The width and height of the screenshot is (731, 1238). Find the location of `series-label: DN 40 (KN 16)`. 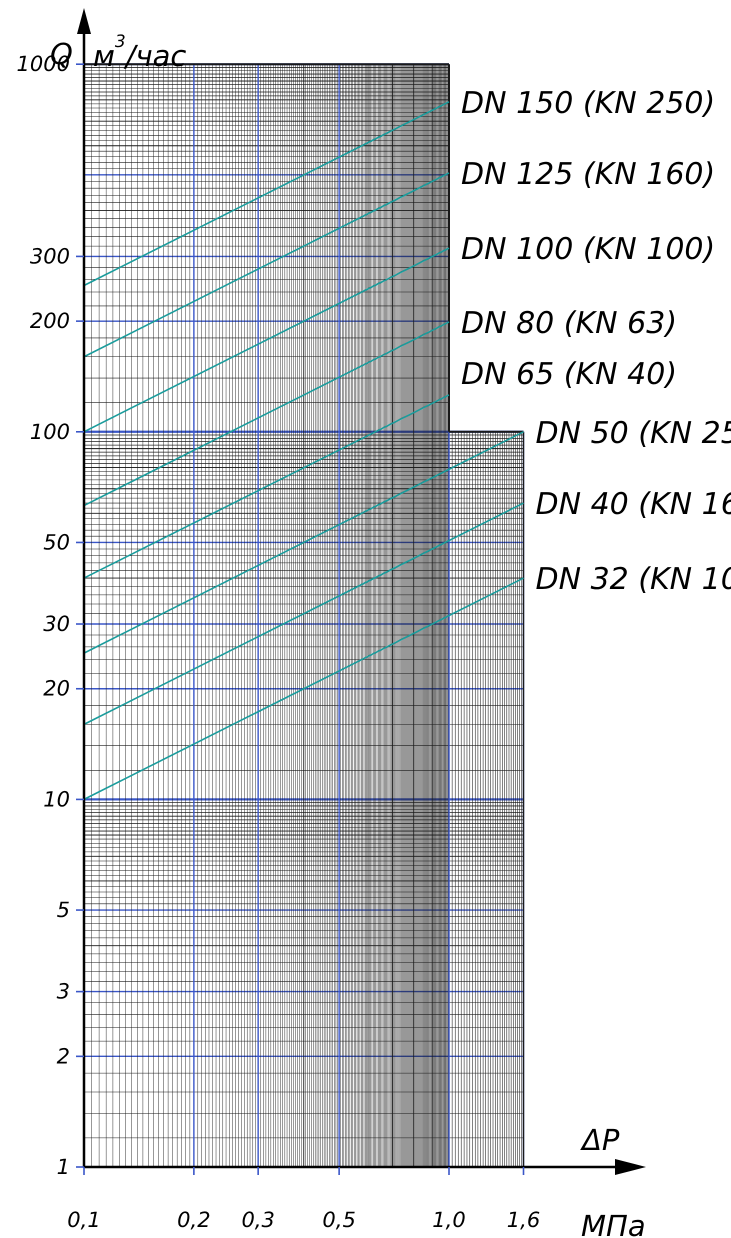

series-label: DN 40 (KN 16) is located at coordinates (633, 504).